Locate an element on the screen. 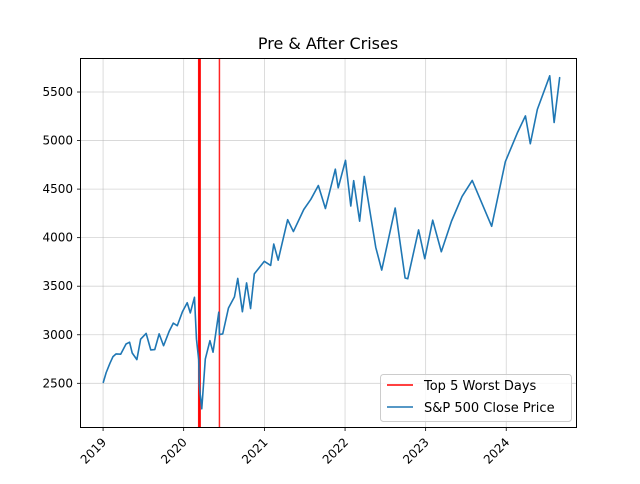 The height and width of the screenshot is (484, 640). y-tick-label: 3500 is located at coordinates (57, 286).